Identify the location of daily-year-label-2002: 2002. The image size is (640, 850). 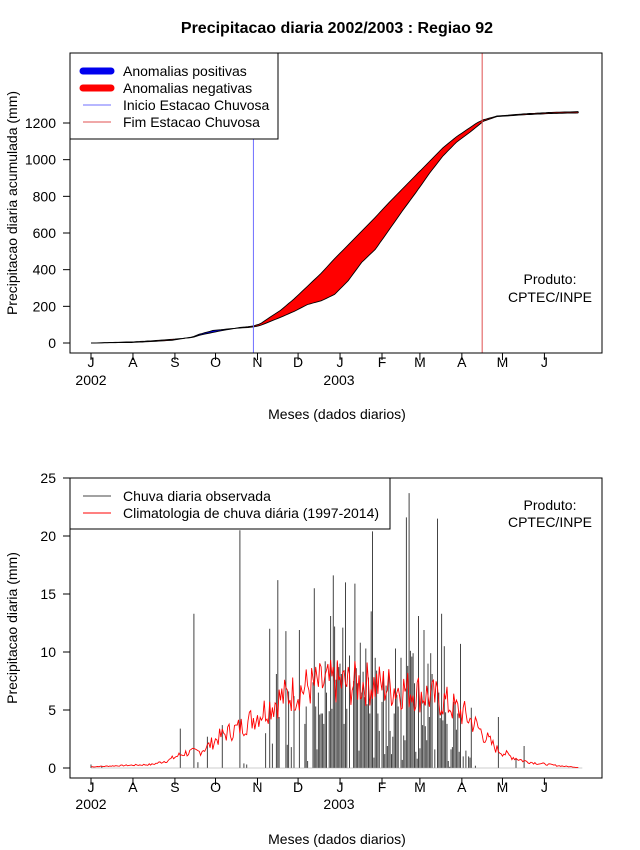
(90, 804).